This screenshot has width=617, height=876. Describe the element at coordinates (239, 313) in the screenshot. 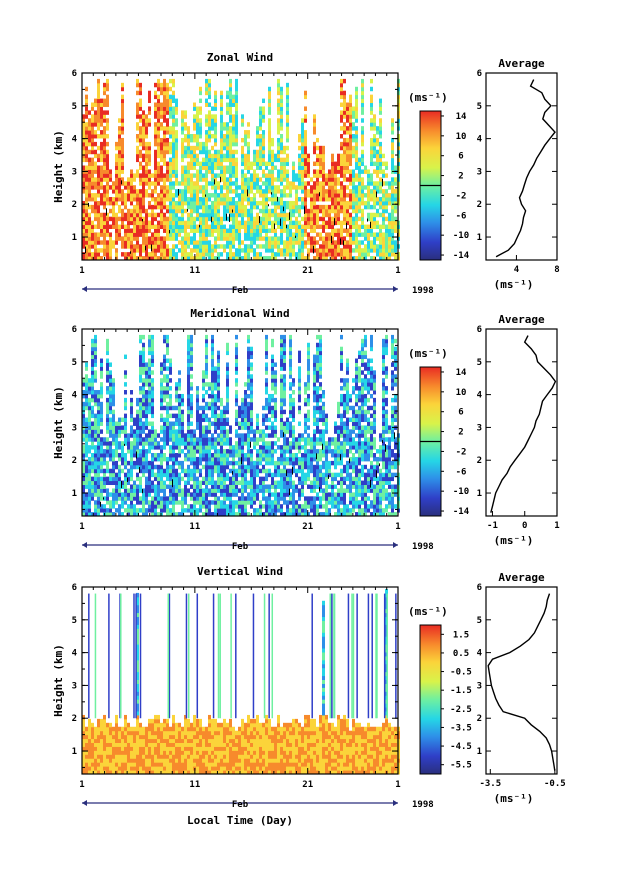

I see `panel-title: Meridional Wind` at that location.